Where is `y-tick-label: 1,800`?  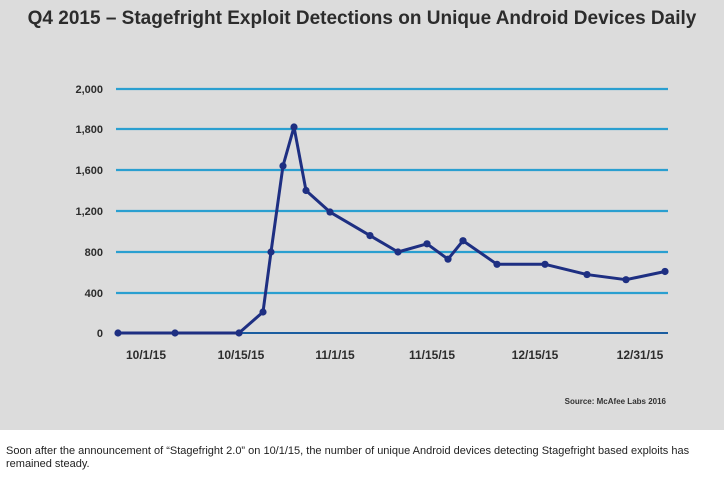 y-tick-label: 1,800 is located at coordinates (89, 130).